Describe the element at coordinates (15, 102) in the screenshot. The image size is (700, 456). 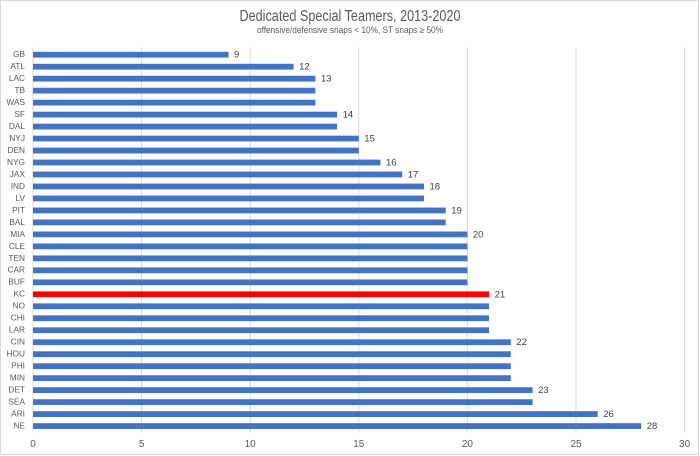
I see `svg-text: WAS` at that location.